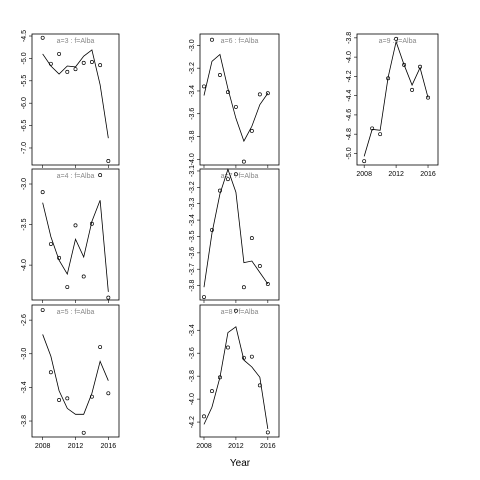 This screenshot has height=480, width=480. What do you see at coordinates (24, 125) in the screenshot?
I see `y-tick-label: -6.5` at bounding box center [24, 125].